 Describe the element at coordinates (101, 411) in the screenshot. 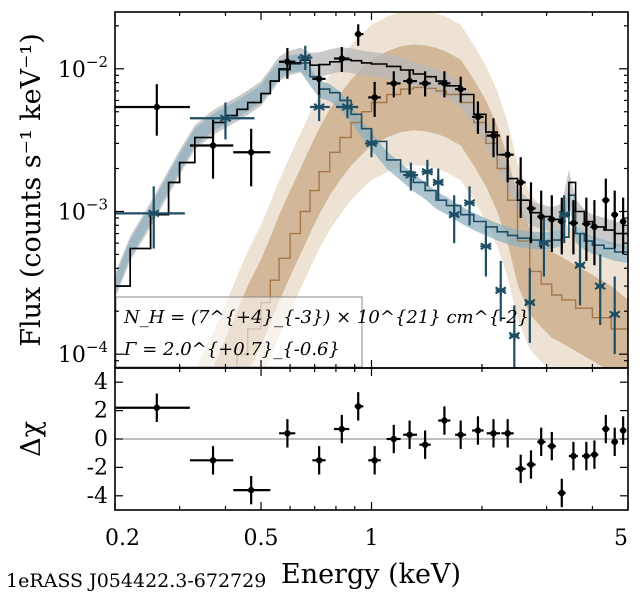

I see `residual-y-tick-label: 2` at that location.